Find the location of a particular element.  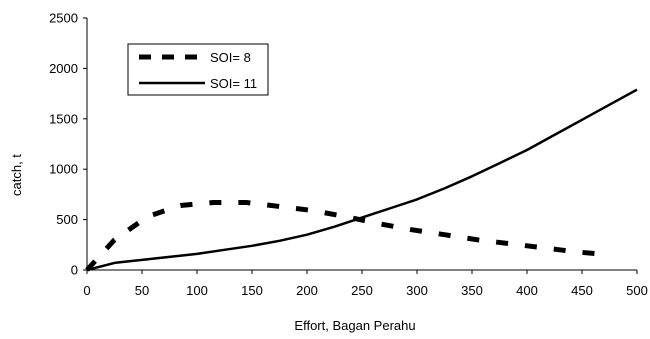

legend: SOI= 8 SOI= 11 is located at coordinates (198, 69).